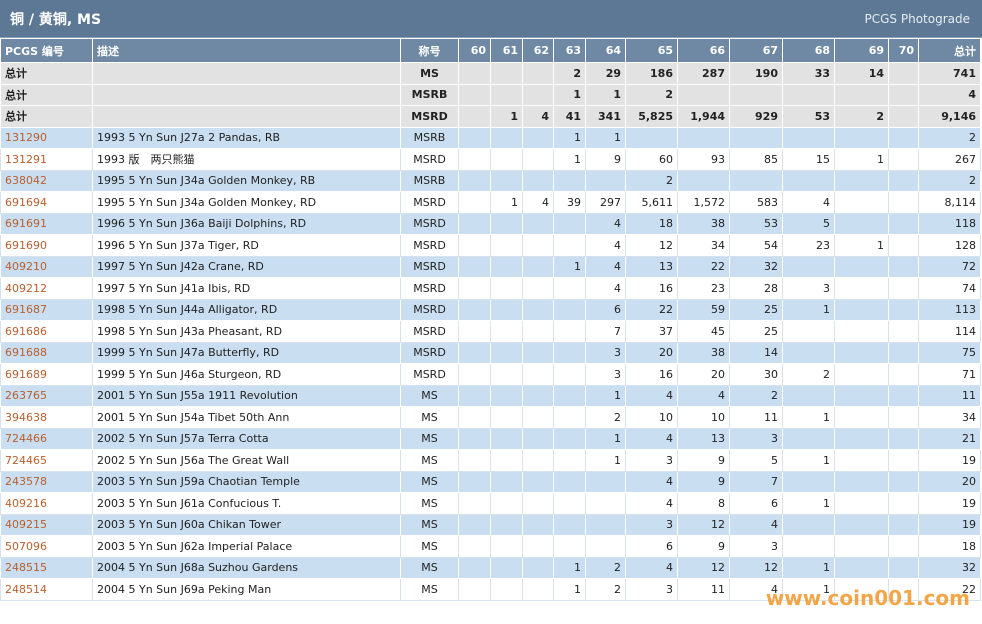 The image size is (982, 624). Describe the element at coordinates (666, 331) in the screenshot. I see `cell-text: 37` at that location.